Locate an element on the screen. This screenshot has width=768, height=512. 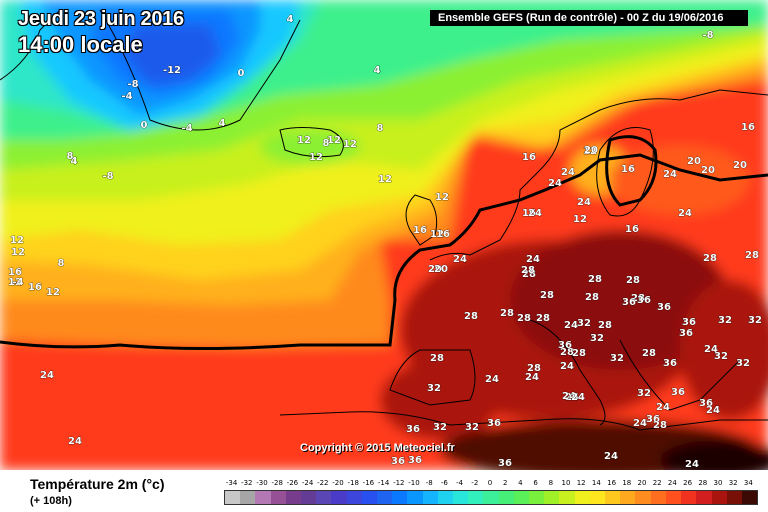
scale-value-label: -20 is located at coordinates (338, 483).